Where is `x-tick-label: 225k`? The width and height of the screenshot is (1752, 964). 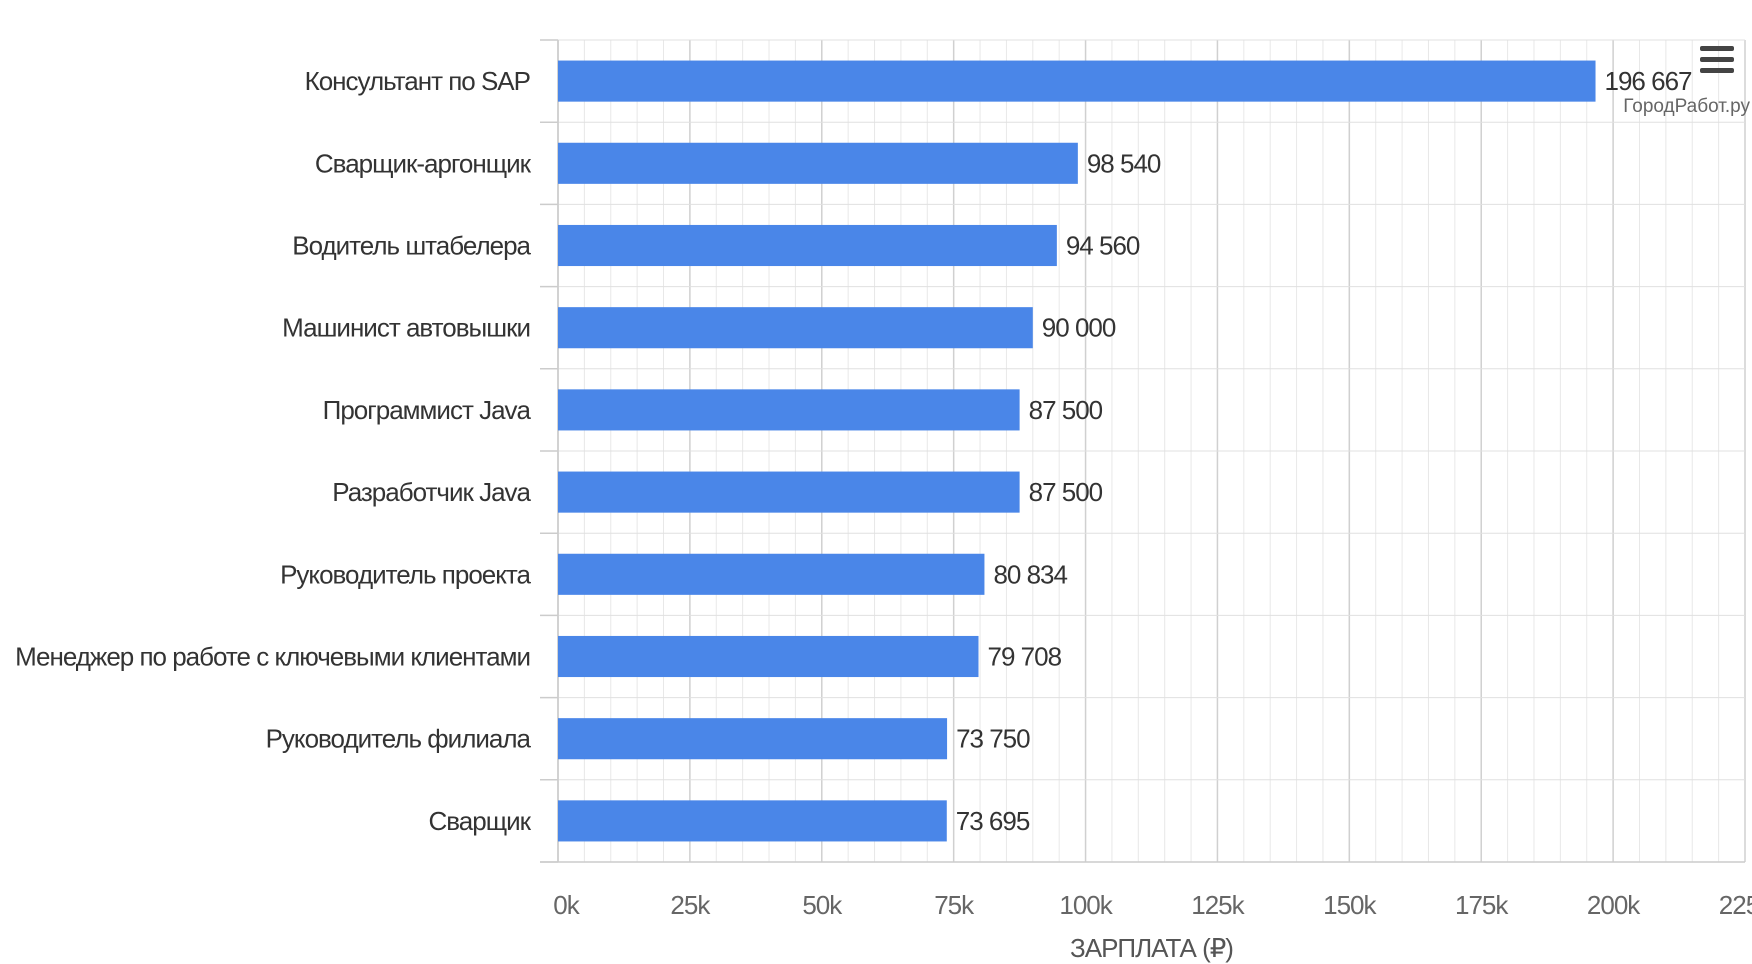 x-tick-label: 225k is located at coordinates (1735, 905).